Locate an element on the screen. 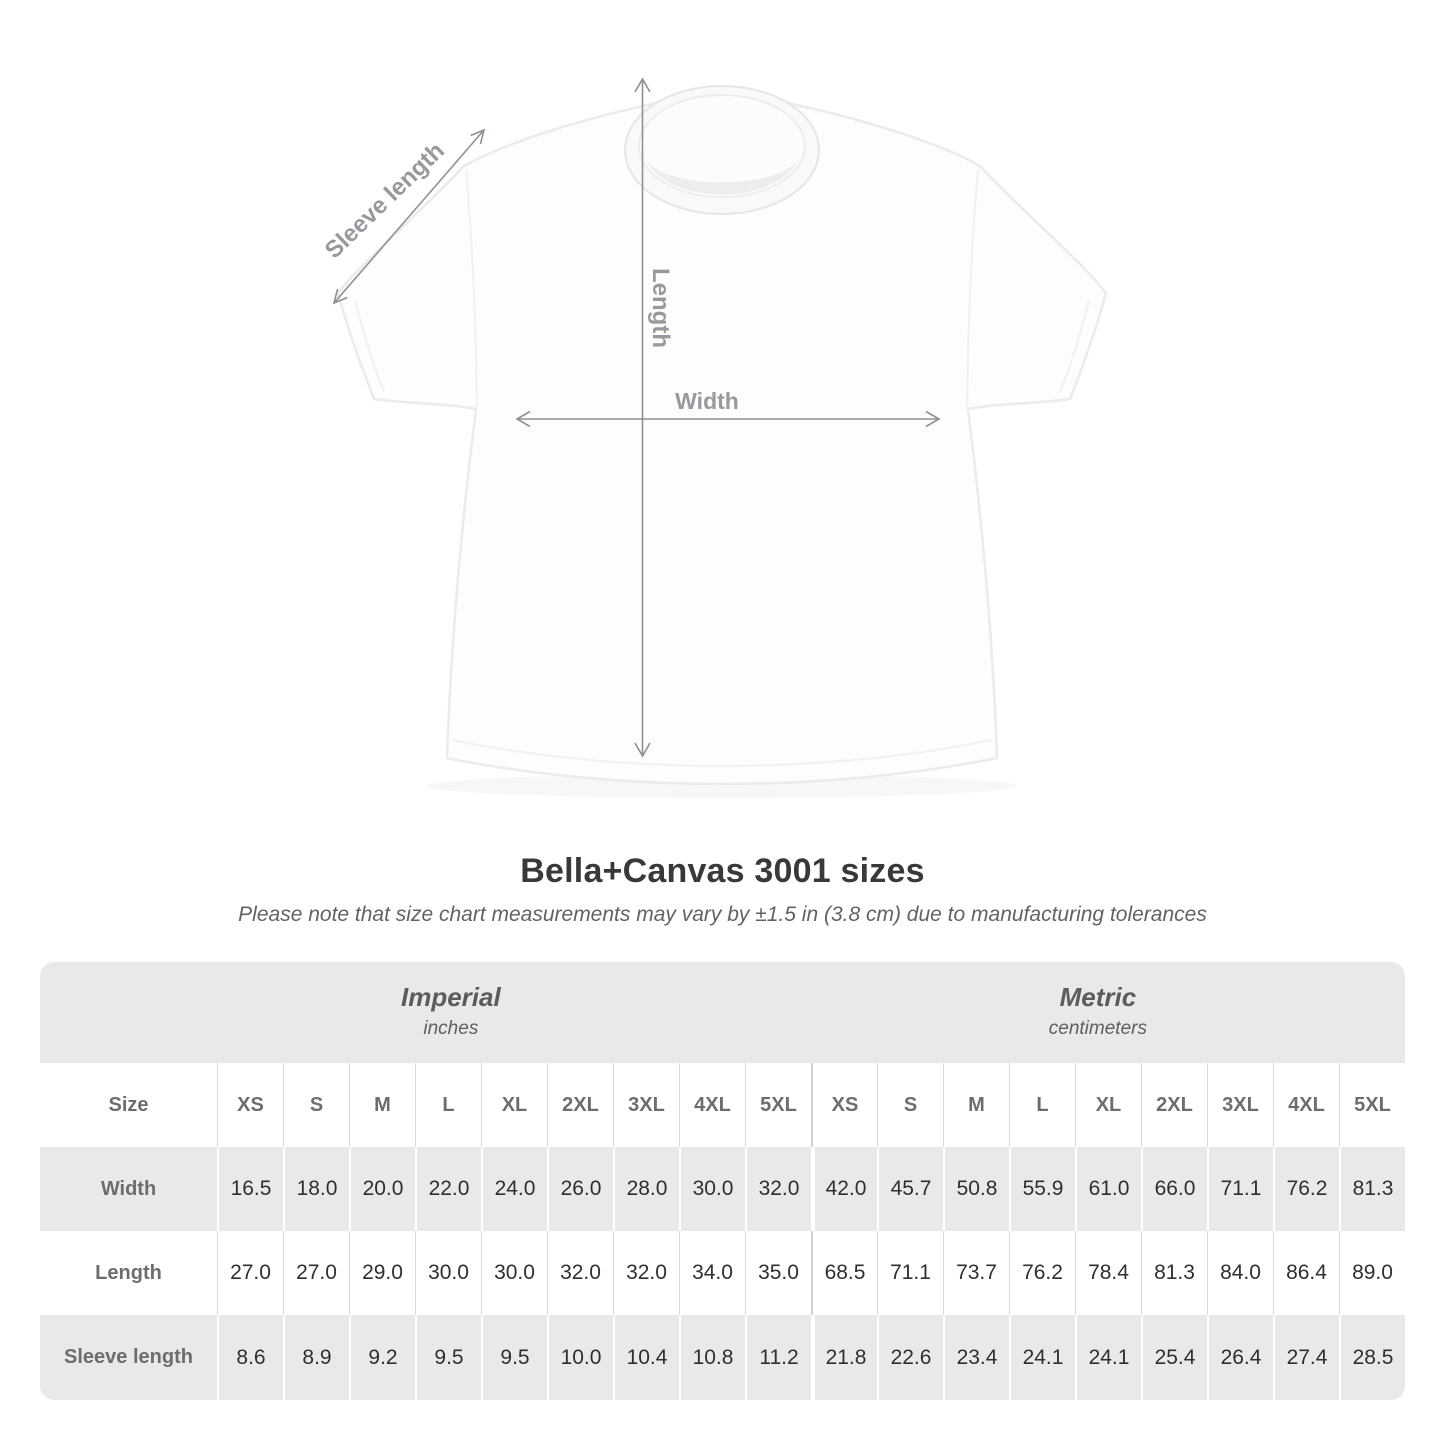 The width and height of the screenshot is (1445, 1445). value-cell: 50.8 is located at coordinates (976, 1189).